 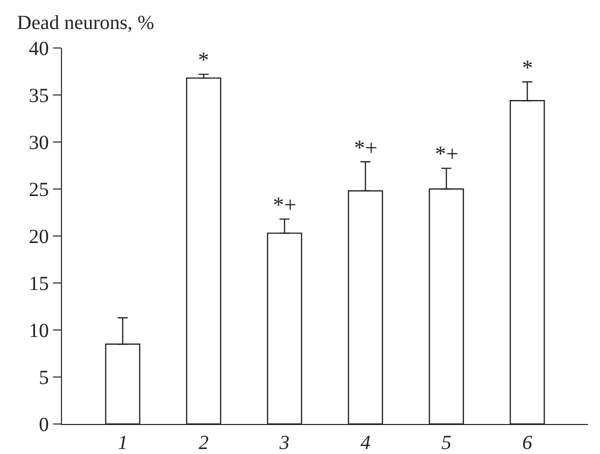 What do you see at coordinates (365, 443) in the screenshot?
I see `x-tick-label: 4` at bounding box center [365, 443].